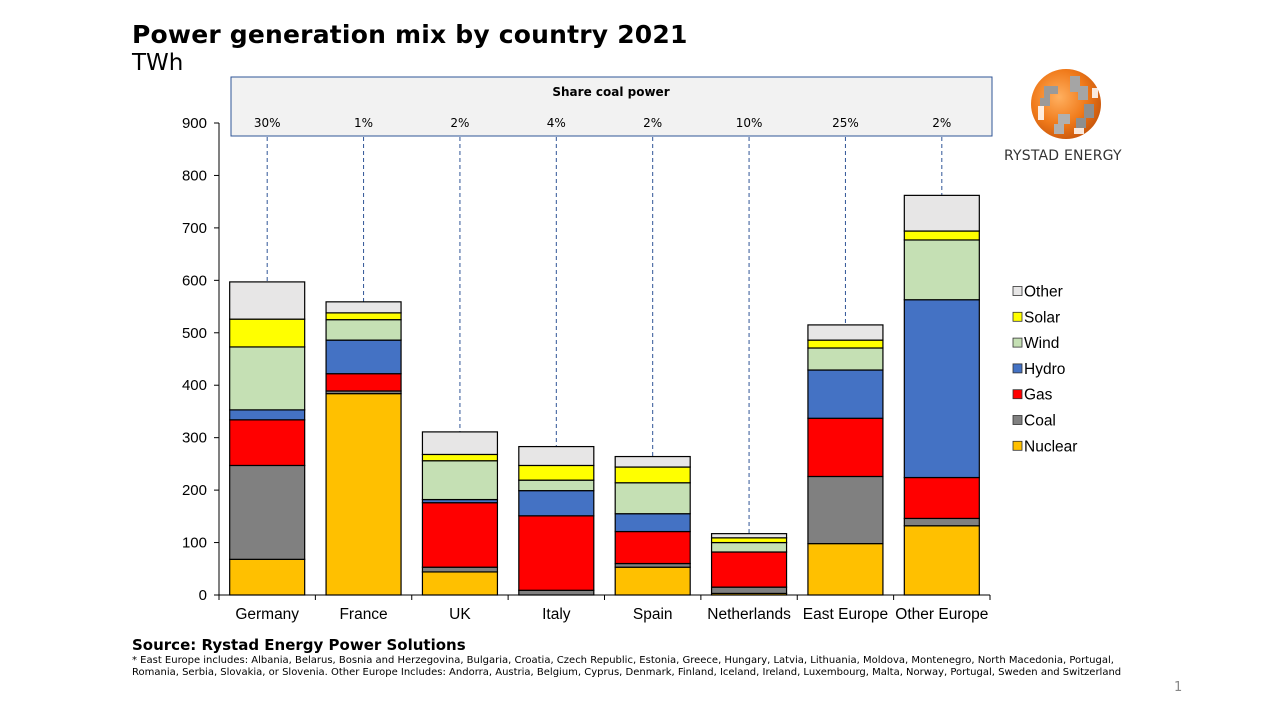 The height and width of the screenshot is (720, 1280). I want to click on x-tick-label: Italy, so click(556, 614).